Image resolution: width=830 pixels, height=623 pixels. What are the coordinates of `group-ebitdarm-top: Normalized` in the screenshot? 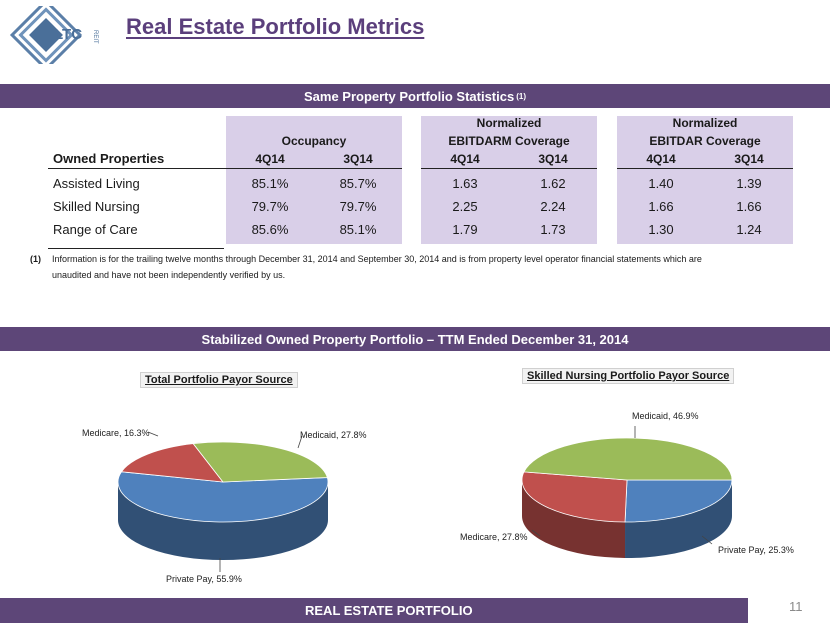 It's located at (509, 123).